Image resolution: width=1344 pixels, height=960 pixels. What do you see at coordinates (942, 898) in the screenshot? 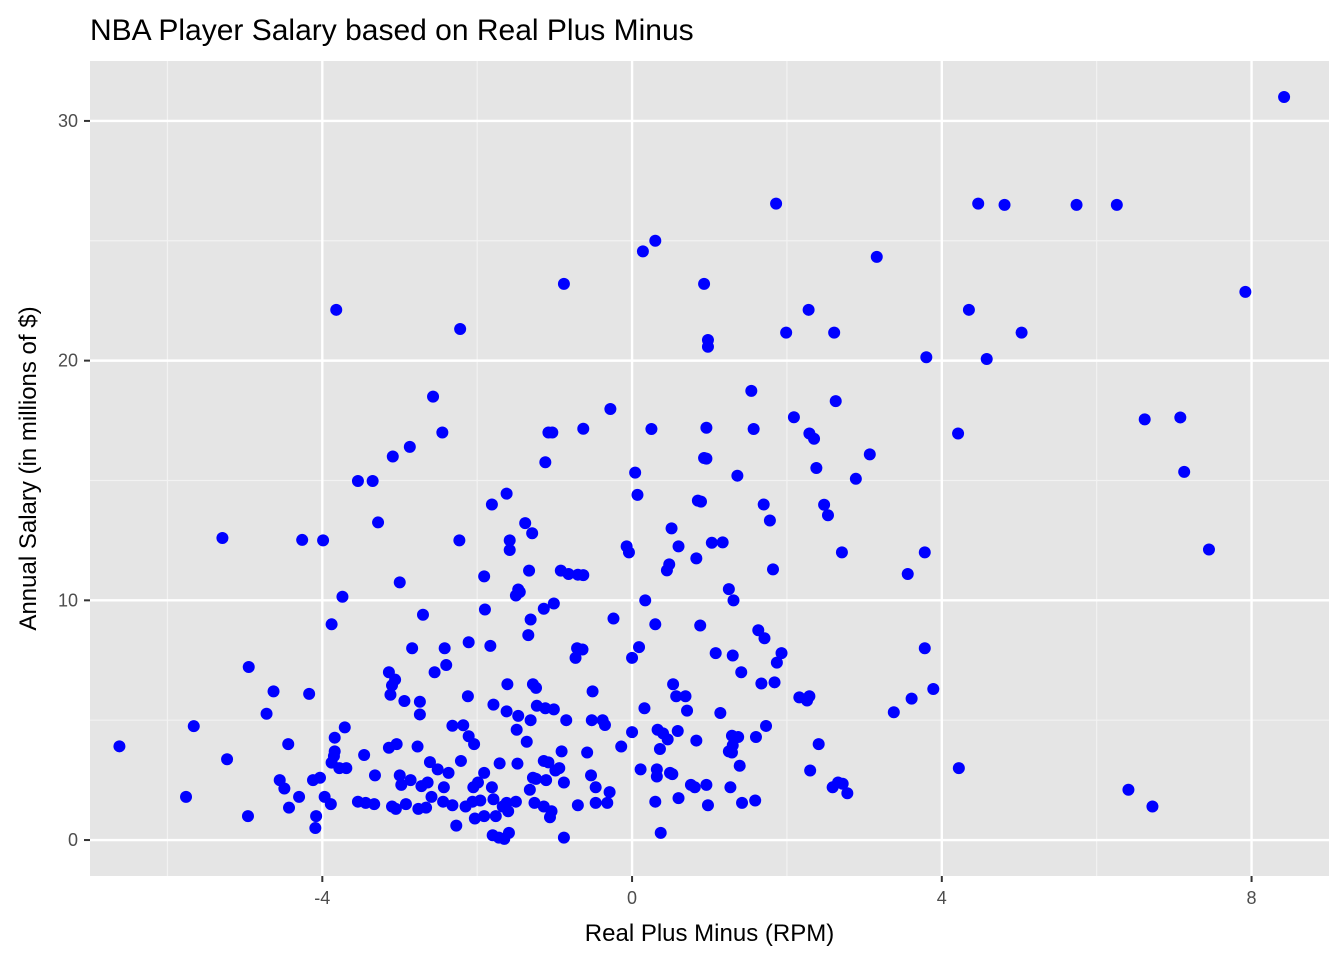
I see `x-tick-label: 4` at bounding box center [942, 898].